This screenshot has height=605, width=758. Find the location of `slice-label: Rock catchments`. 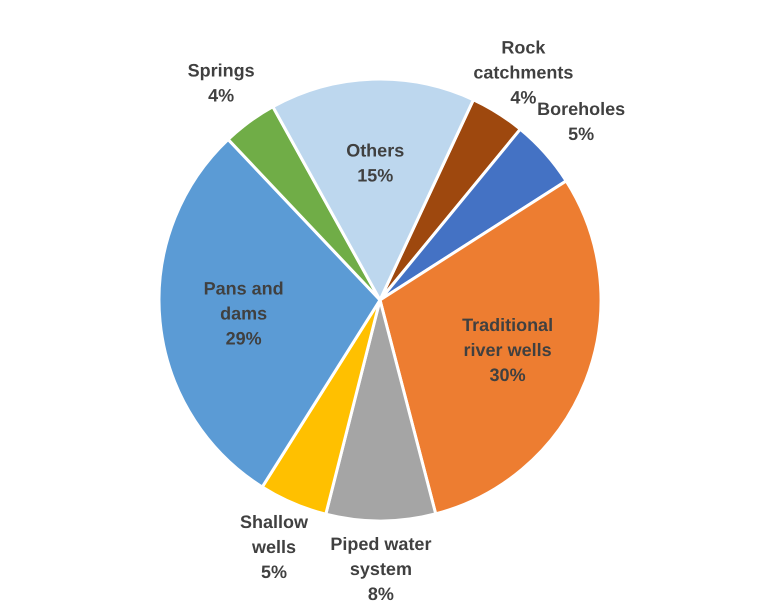

slice-label: Rock catchments is located at coordinates (523, 59).